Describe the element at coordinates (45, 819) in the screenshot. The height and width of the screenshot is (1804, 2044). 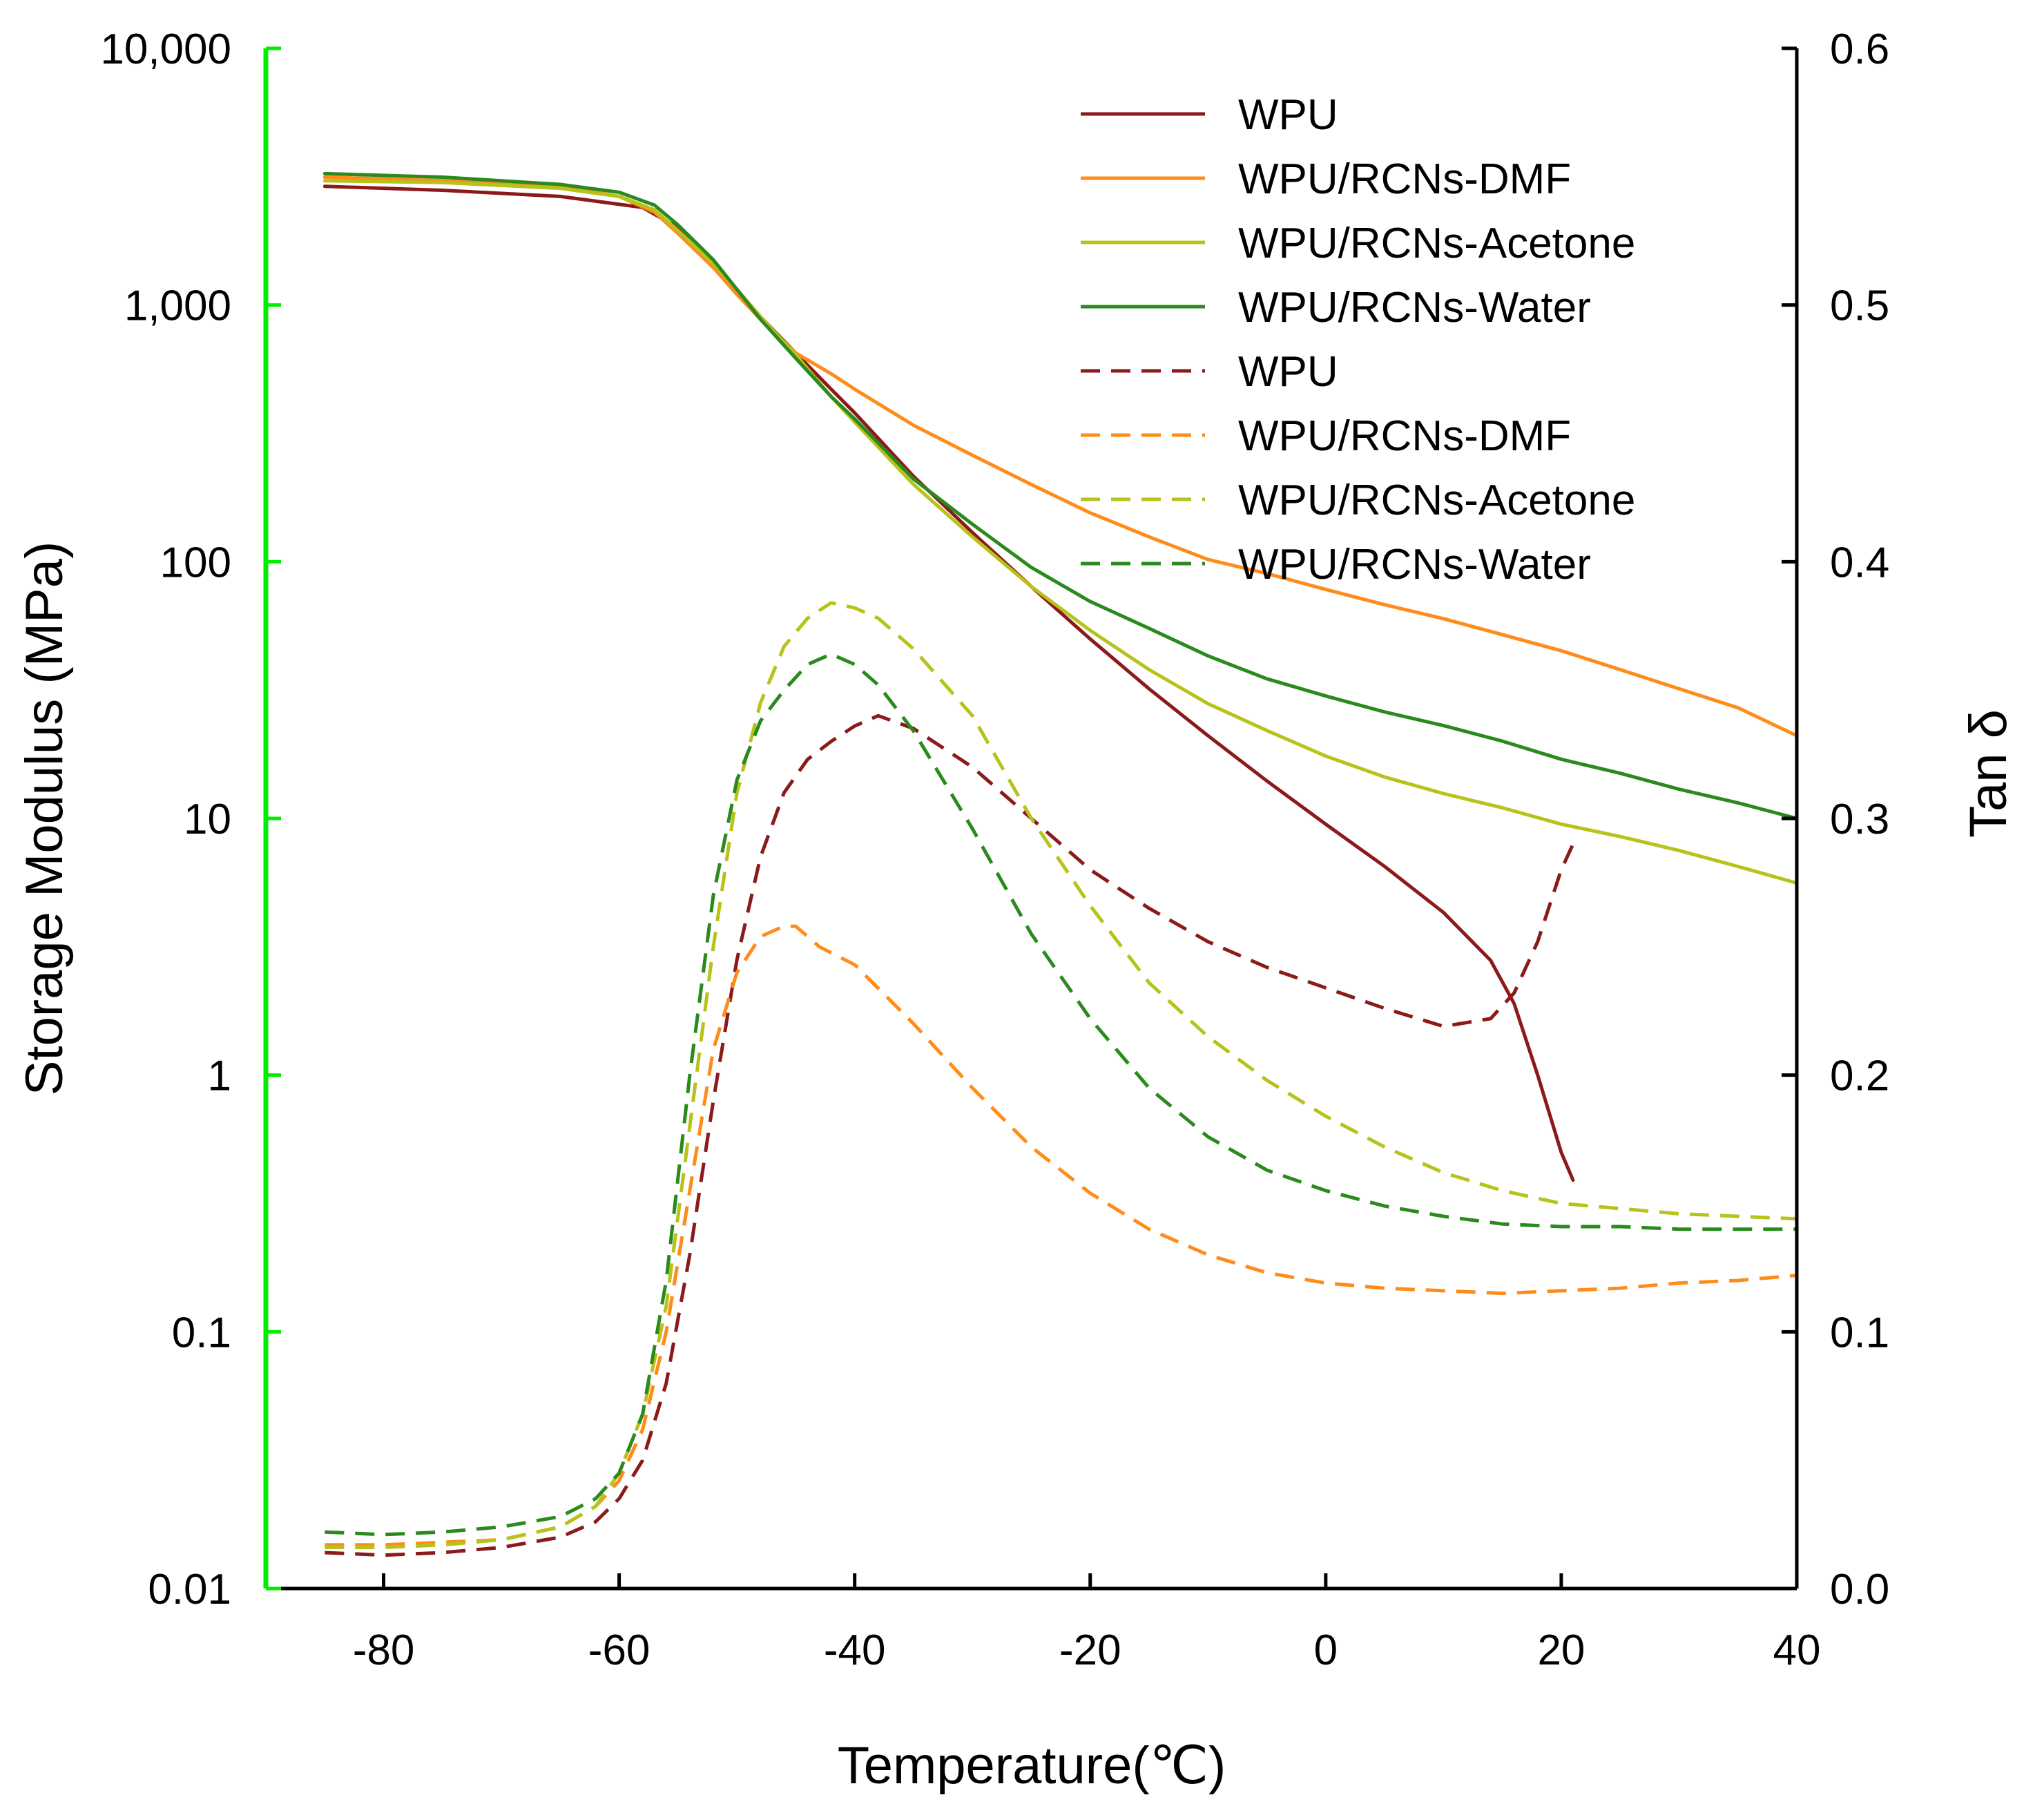
I see `left-y-axis-title: Storage Modulus (MPa)` at that location.